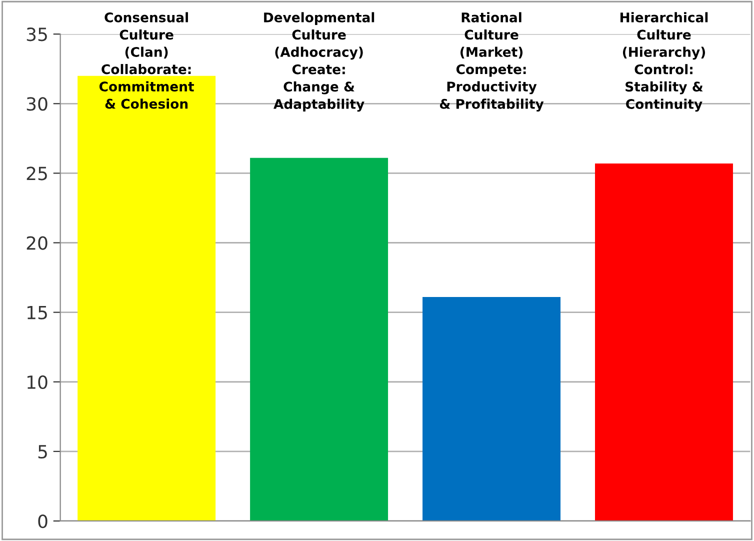 This screenshot has width=754, height=541. What do you see at coordinates (146, 60) in the screenshot?
I see `annotation: Consensual Culture (Clan) Collaborate: Commitment & Cohesion` at bounding box center [146, 60].